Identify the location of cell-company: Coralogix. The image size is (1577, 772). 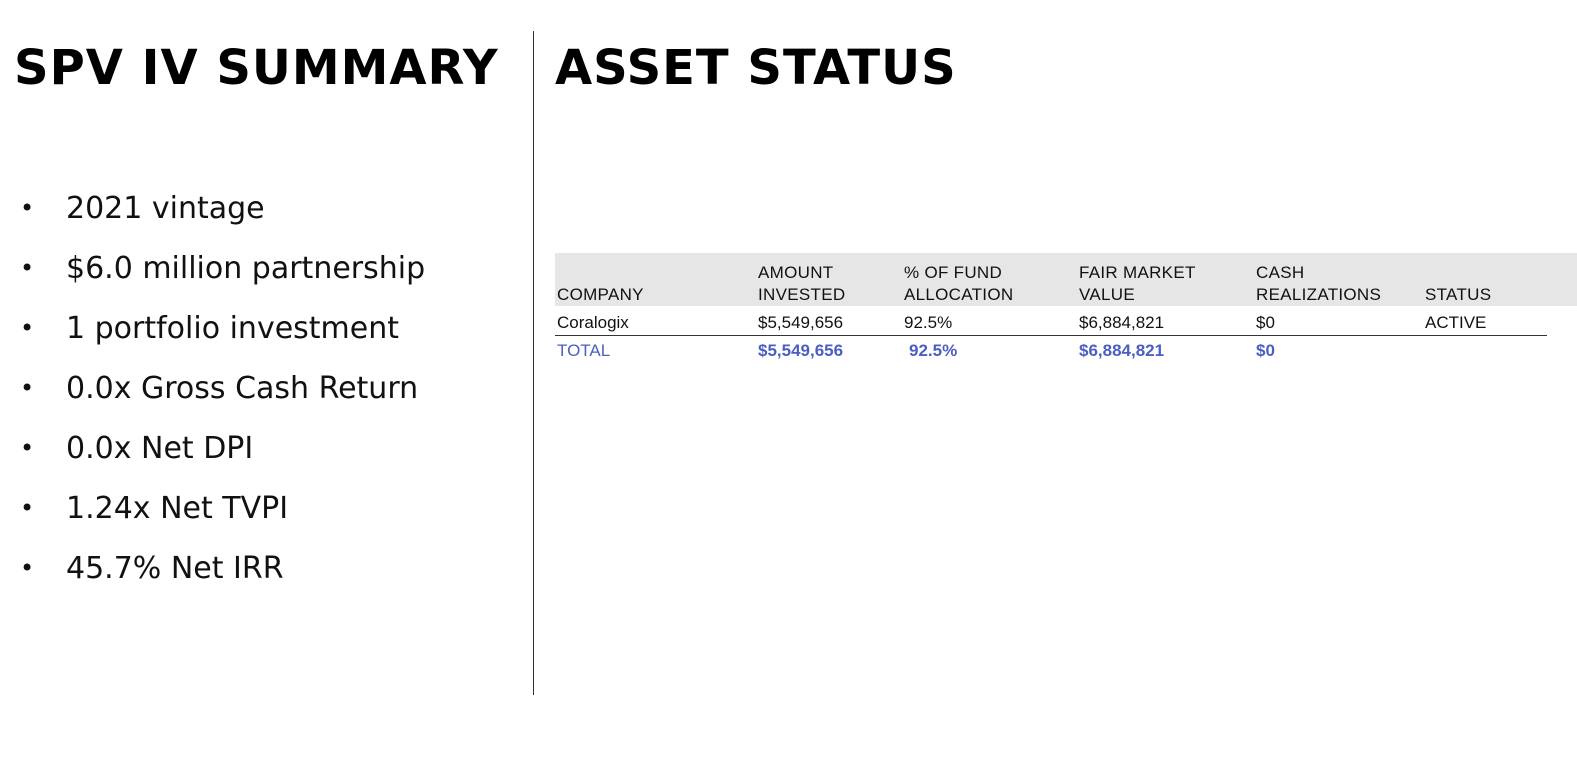
(593, 322).